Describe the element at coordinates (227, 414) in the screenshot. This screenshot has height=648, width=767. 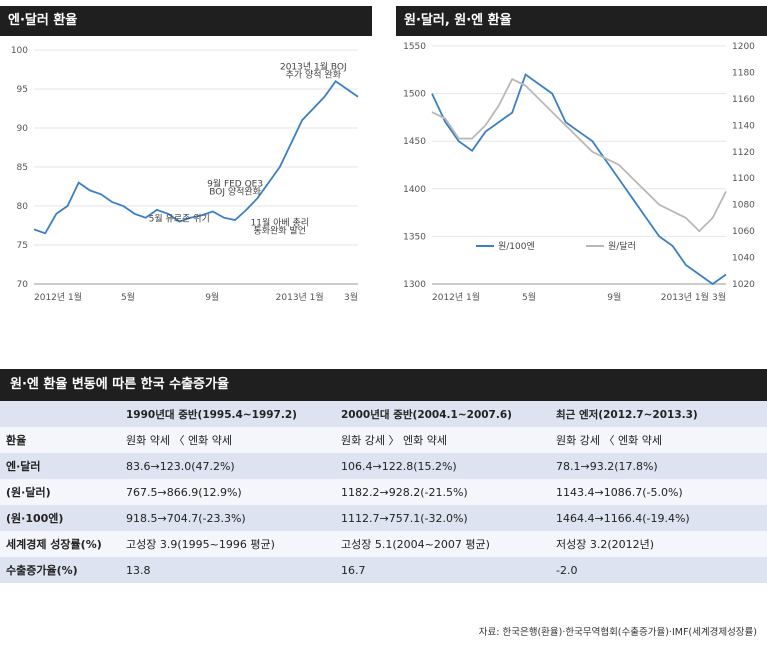
I see `header-cell: 1990년대 중반(1995.4~1997.2)` at that location.